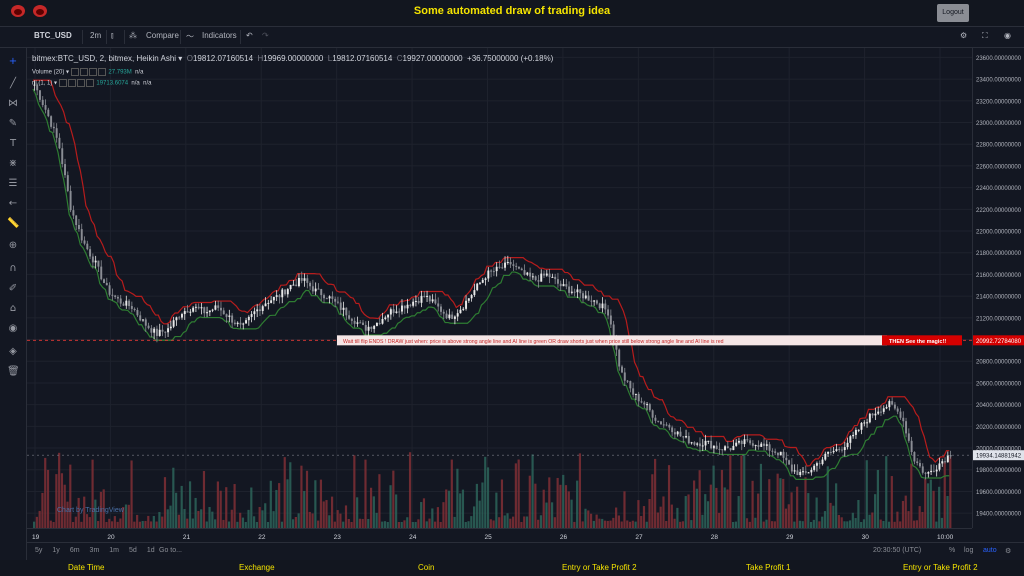 The height and width of the screenshot is (576, 1024). What do you see at coordinates (1008, 551) in the screenshot?
I see `chart-settings-icon: ⚙` at bounding box center [1008, 551].